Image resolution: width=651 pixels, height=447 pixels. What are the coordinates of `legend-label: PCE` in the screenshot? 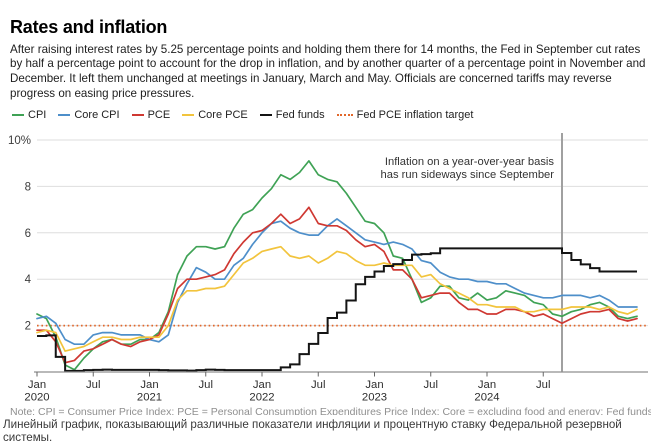 It's located at (159, 115).